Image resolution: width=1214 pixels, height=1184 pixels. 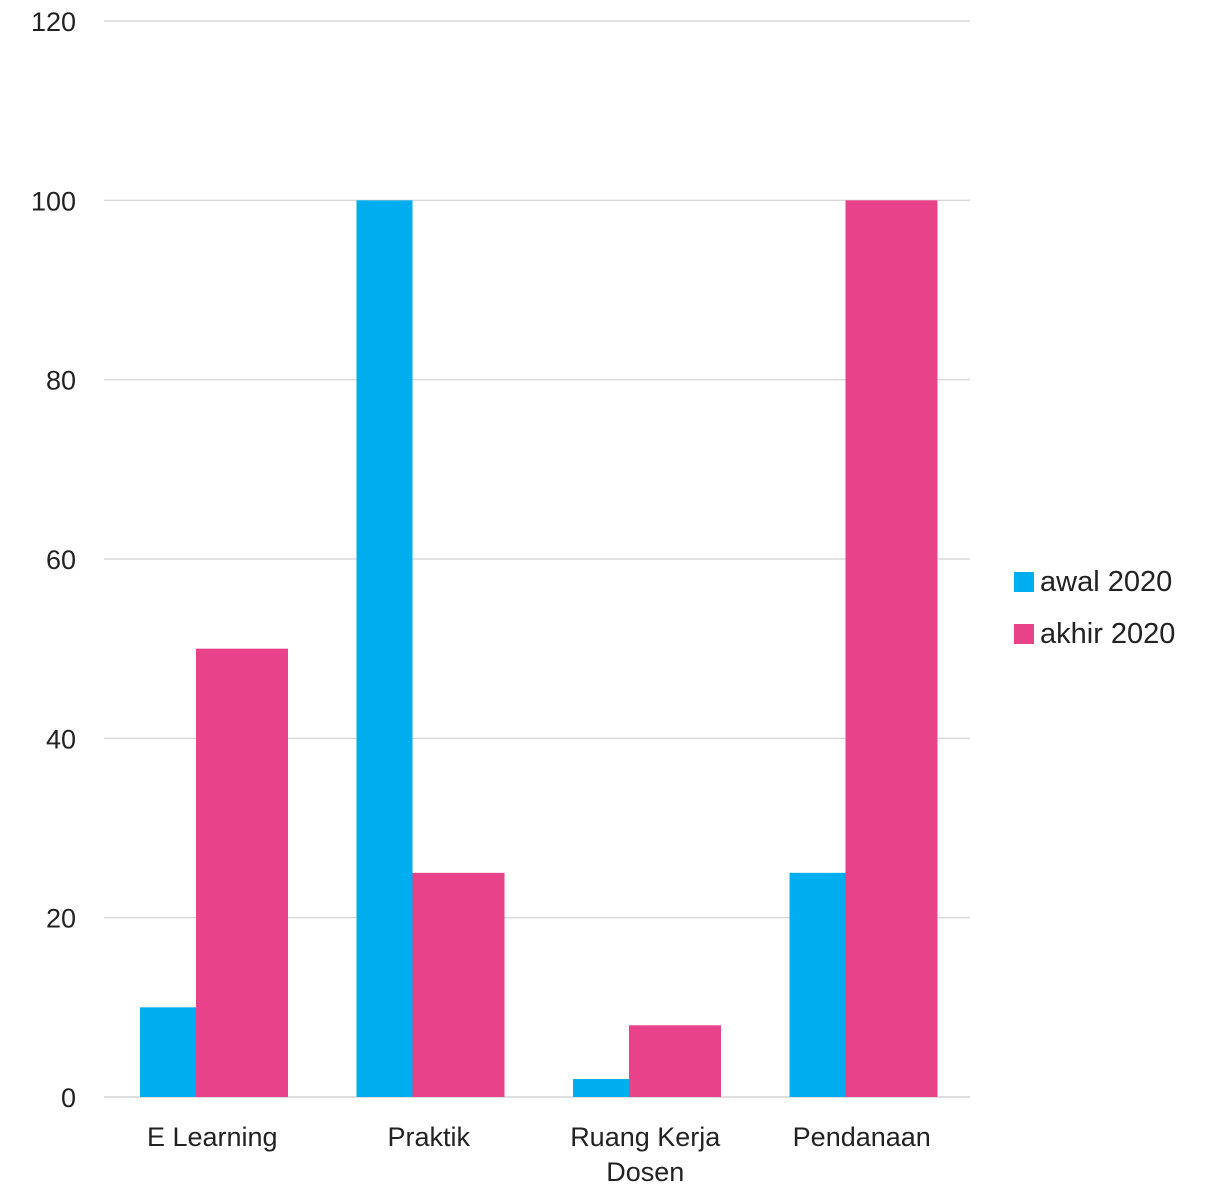 I want to click on y-tick-label: 120, so click(x=53, y=22).